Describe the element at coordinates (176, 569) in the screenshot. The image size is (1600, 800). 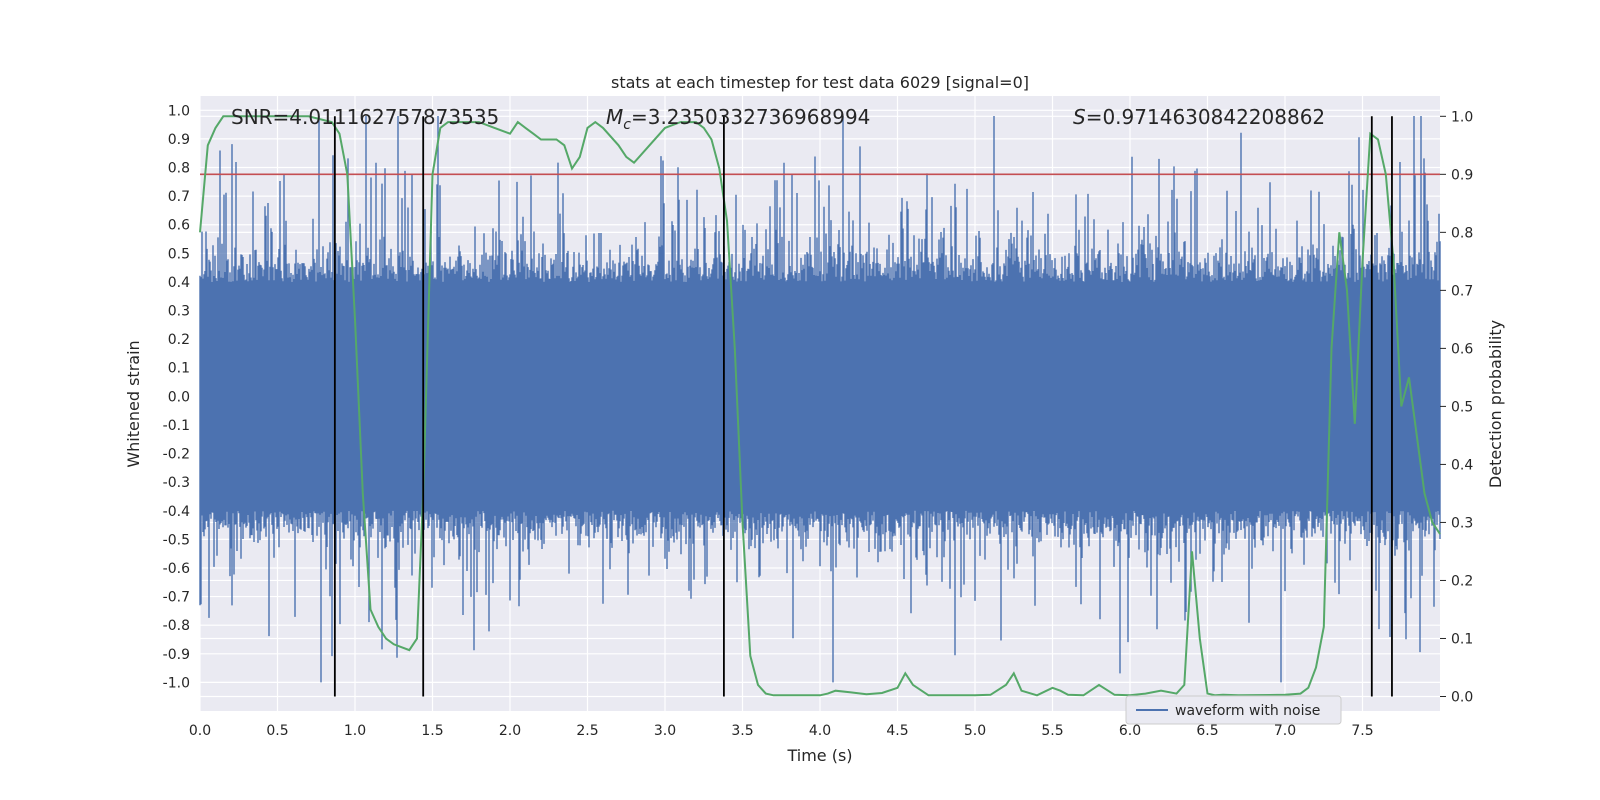
I see `y-left-tick-label: -0.6` at that location.